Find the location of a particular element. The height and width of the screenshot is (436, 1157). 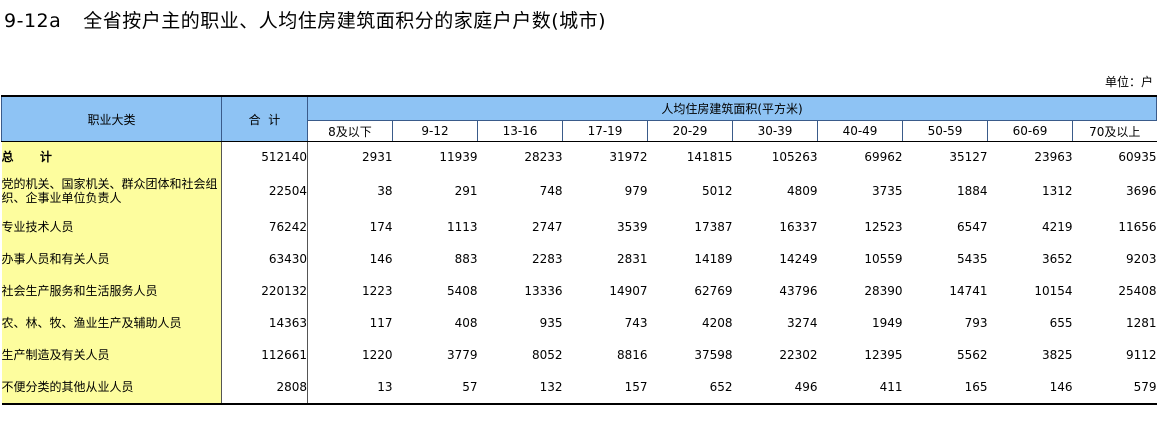

table-cell: 8816 is located at coordinates (632, 355).